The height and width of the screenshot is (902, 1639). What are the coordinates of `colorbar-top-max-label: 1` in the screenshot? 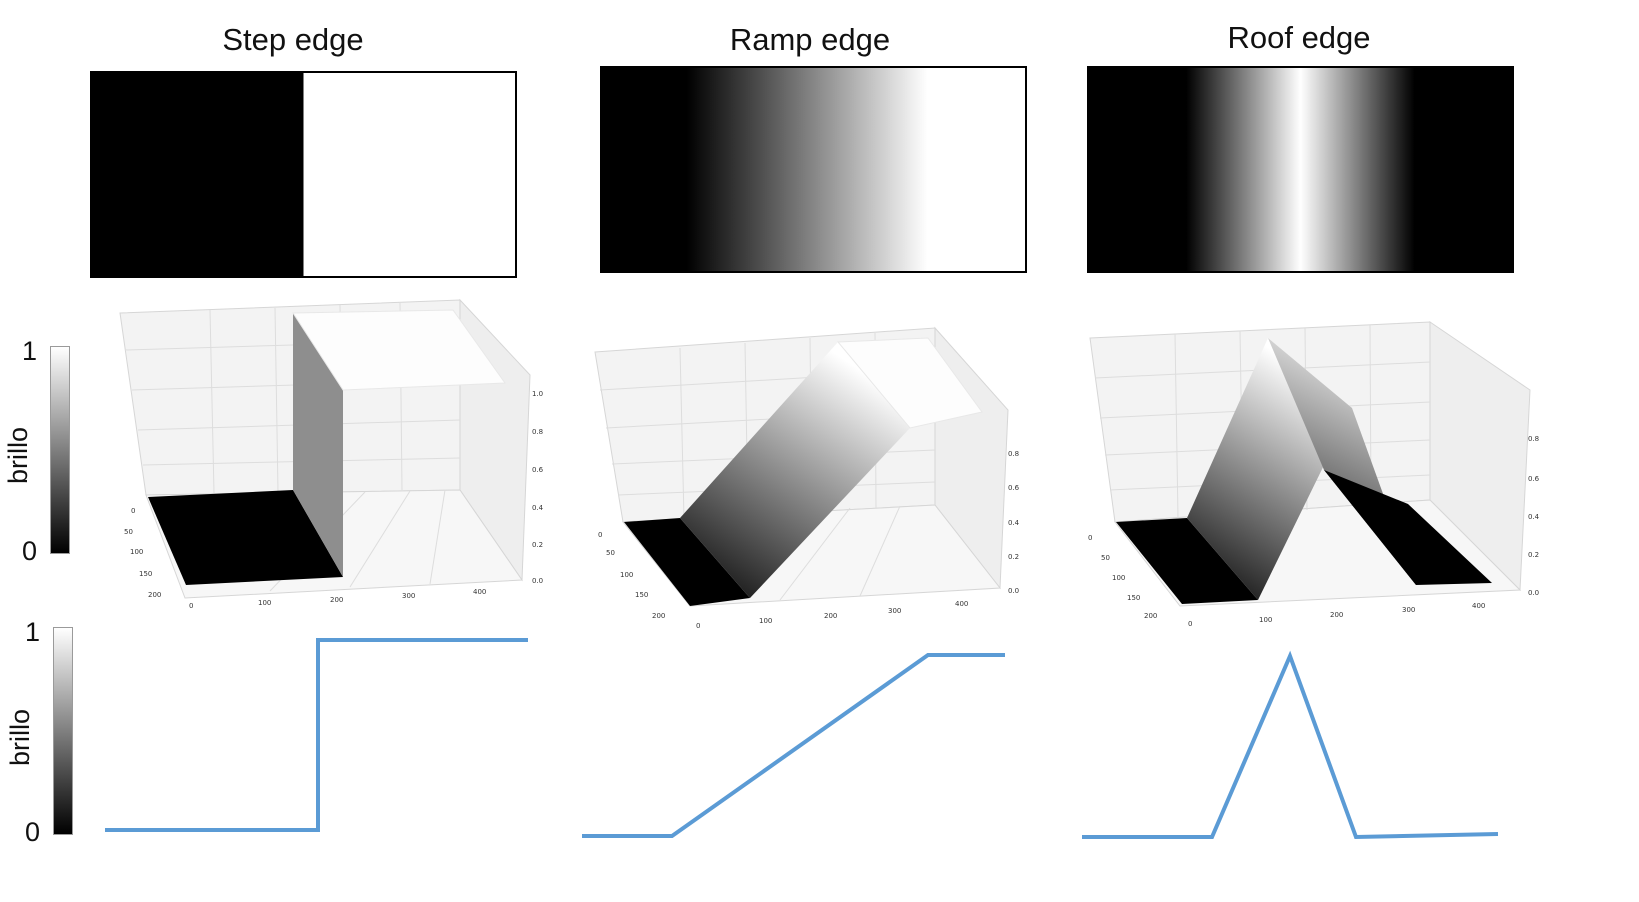 It's located at (30, 351).